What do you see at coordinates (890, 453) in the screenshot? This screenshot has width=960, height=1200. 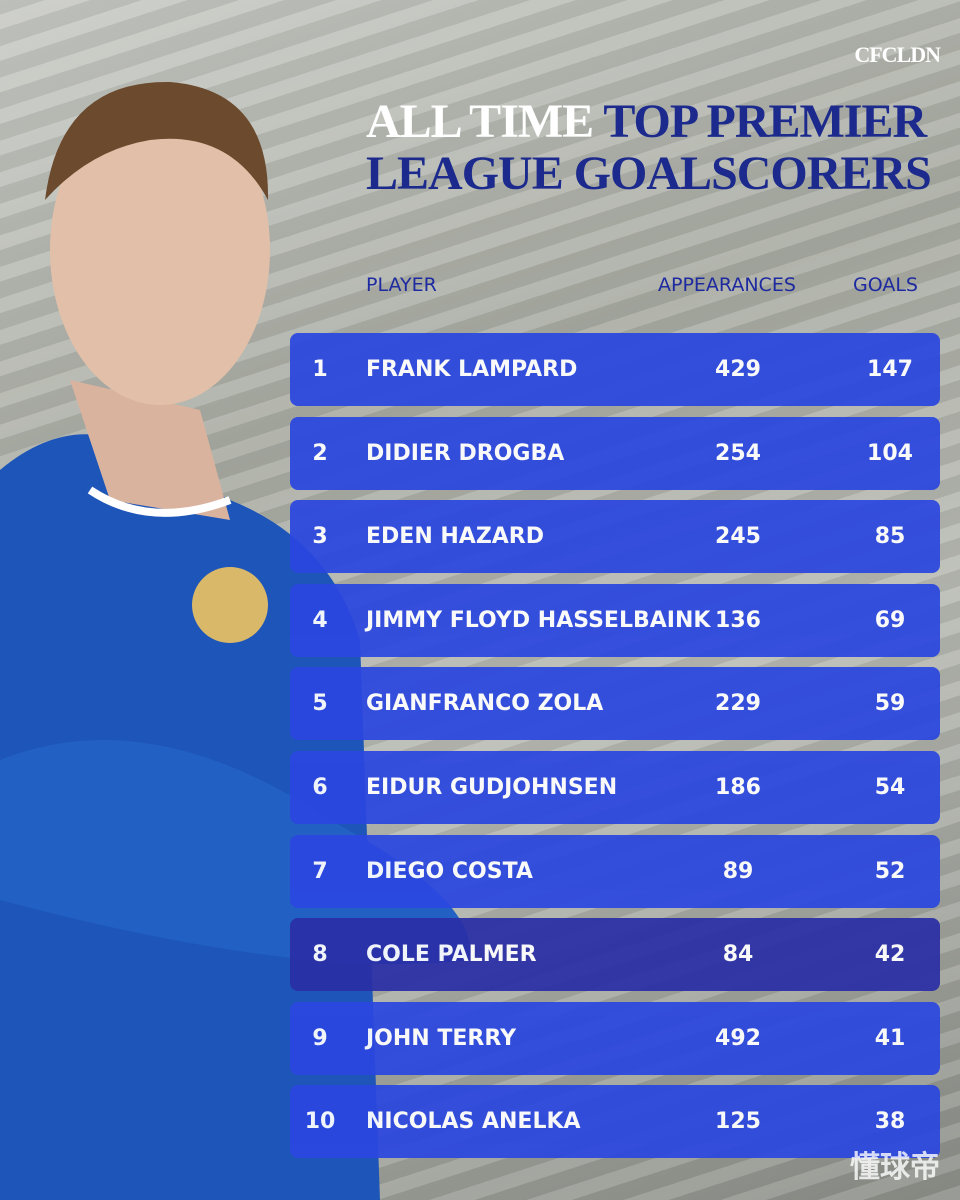 I see `goals: 104` at bounding box center [890, 453].